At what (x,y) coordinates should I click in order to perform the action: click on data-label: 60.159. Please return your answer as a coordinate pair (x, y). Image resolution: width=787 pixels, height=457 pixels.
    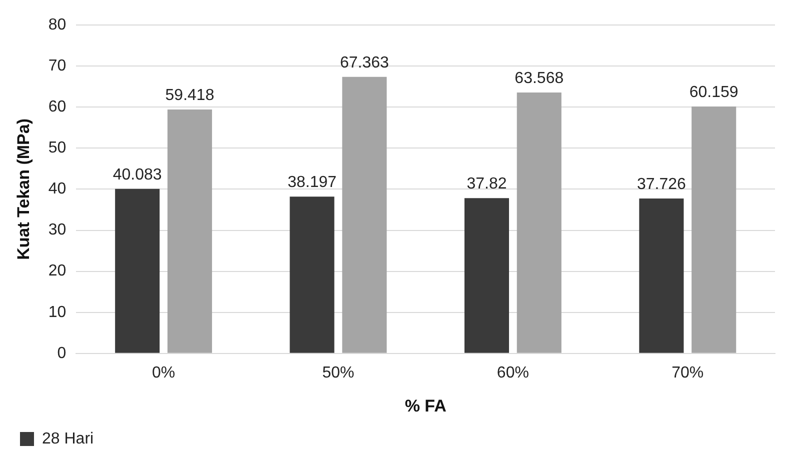
    Looking at the image, I should click on (713, 92).